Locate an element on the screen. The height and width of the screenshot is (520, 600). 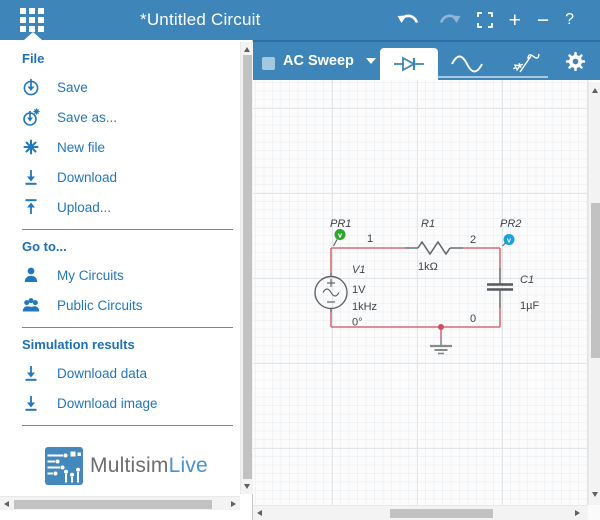
help-icon: ? is located at coordinates (569, 19).